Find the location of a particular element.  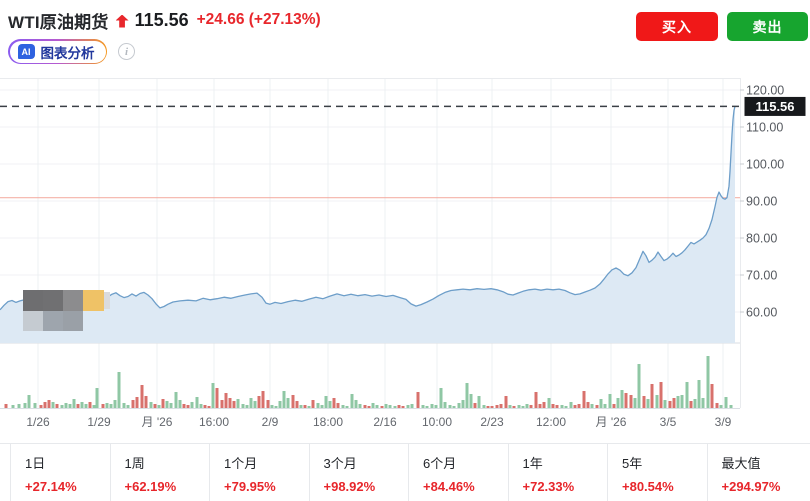

svg-text: 2/16 is located at coordinates (385, 422).